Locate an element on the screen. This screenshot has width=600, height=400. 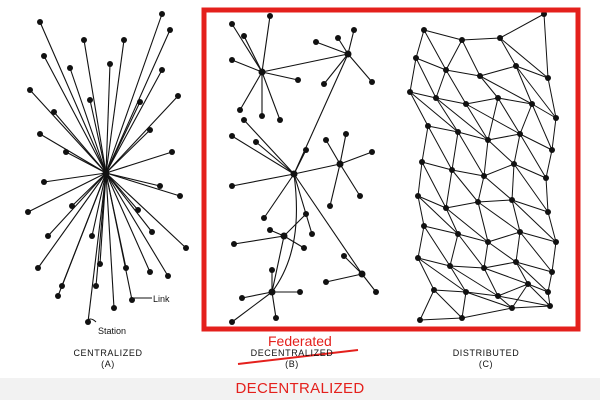
caption-distributed-sublabel: (C) is located at coordinates (486, 364).